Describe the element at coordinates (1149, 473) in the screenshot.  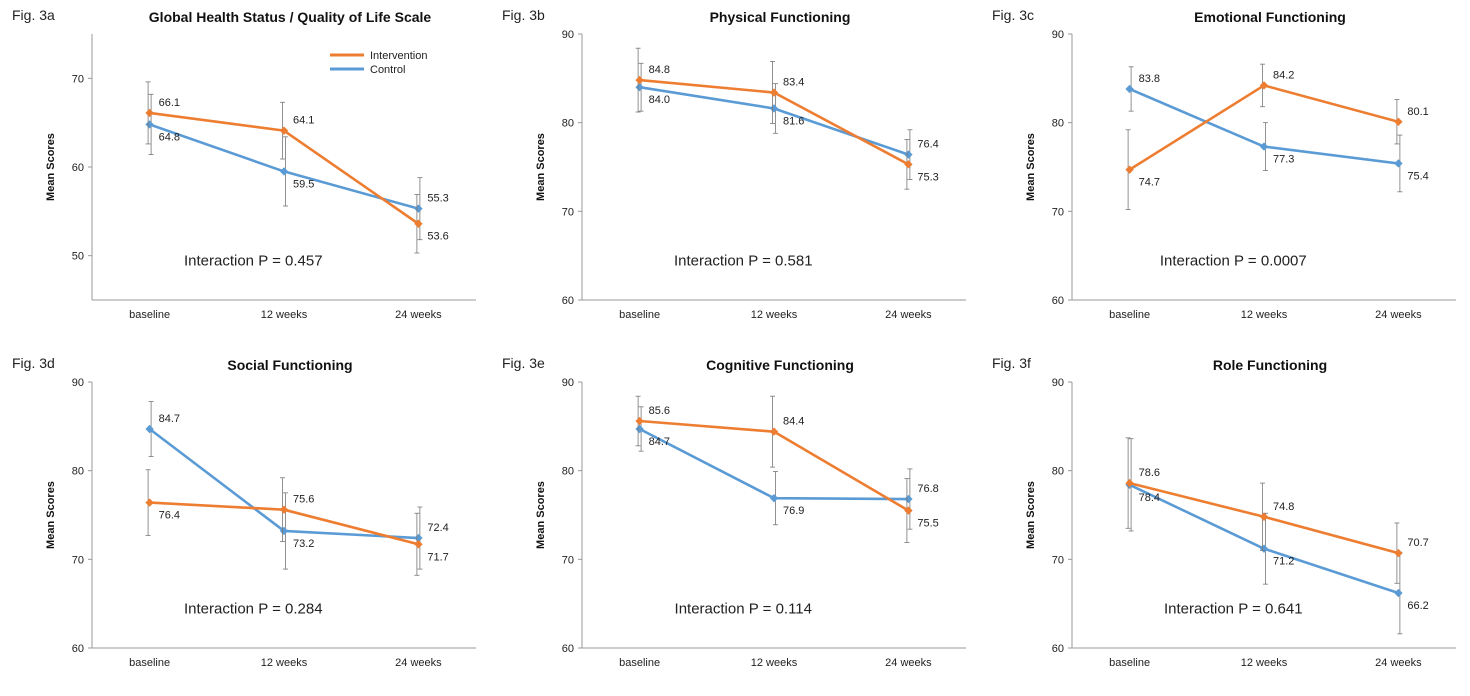
I see `data-label: 78.6` at that location.